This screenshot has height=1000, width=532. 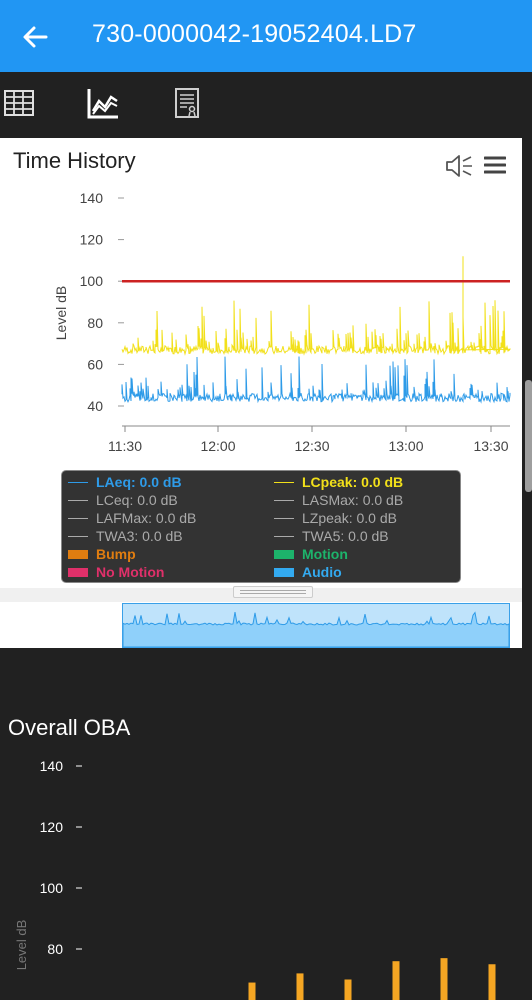 What do you see at coordinates (353, 482) in the screenshot?
I see `legend-label: LCpeak: 0.0 dB` at bounding box center [353, 482].